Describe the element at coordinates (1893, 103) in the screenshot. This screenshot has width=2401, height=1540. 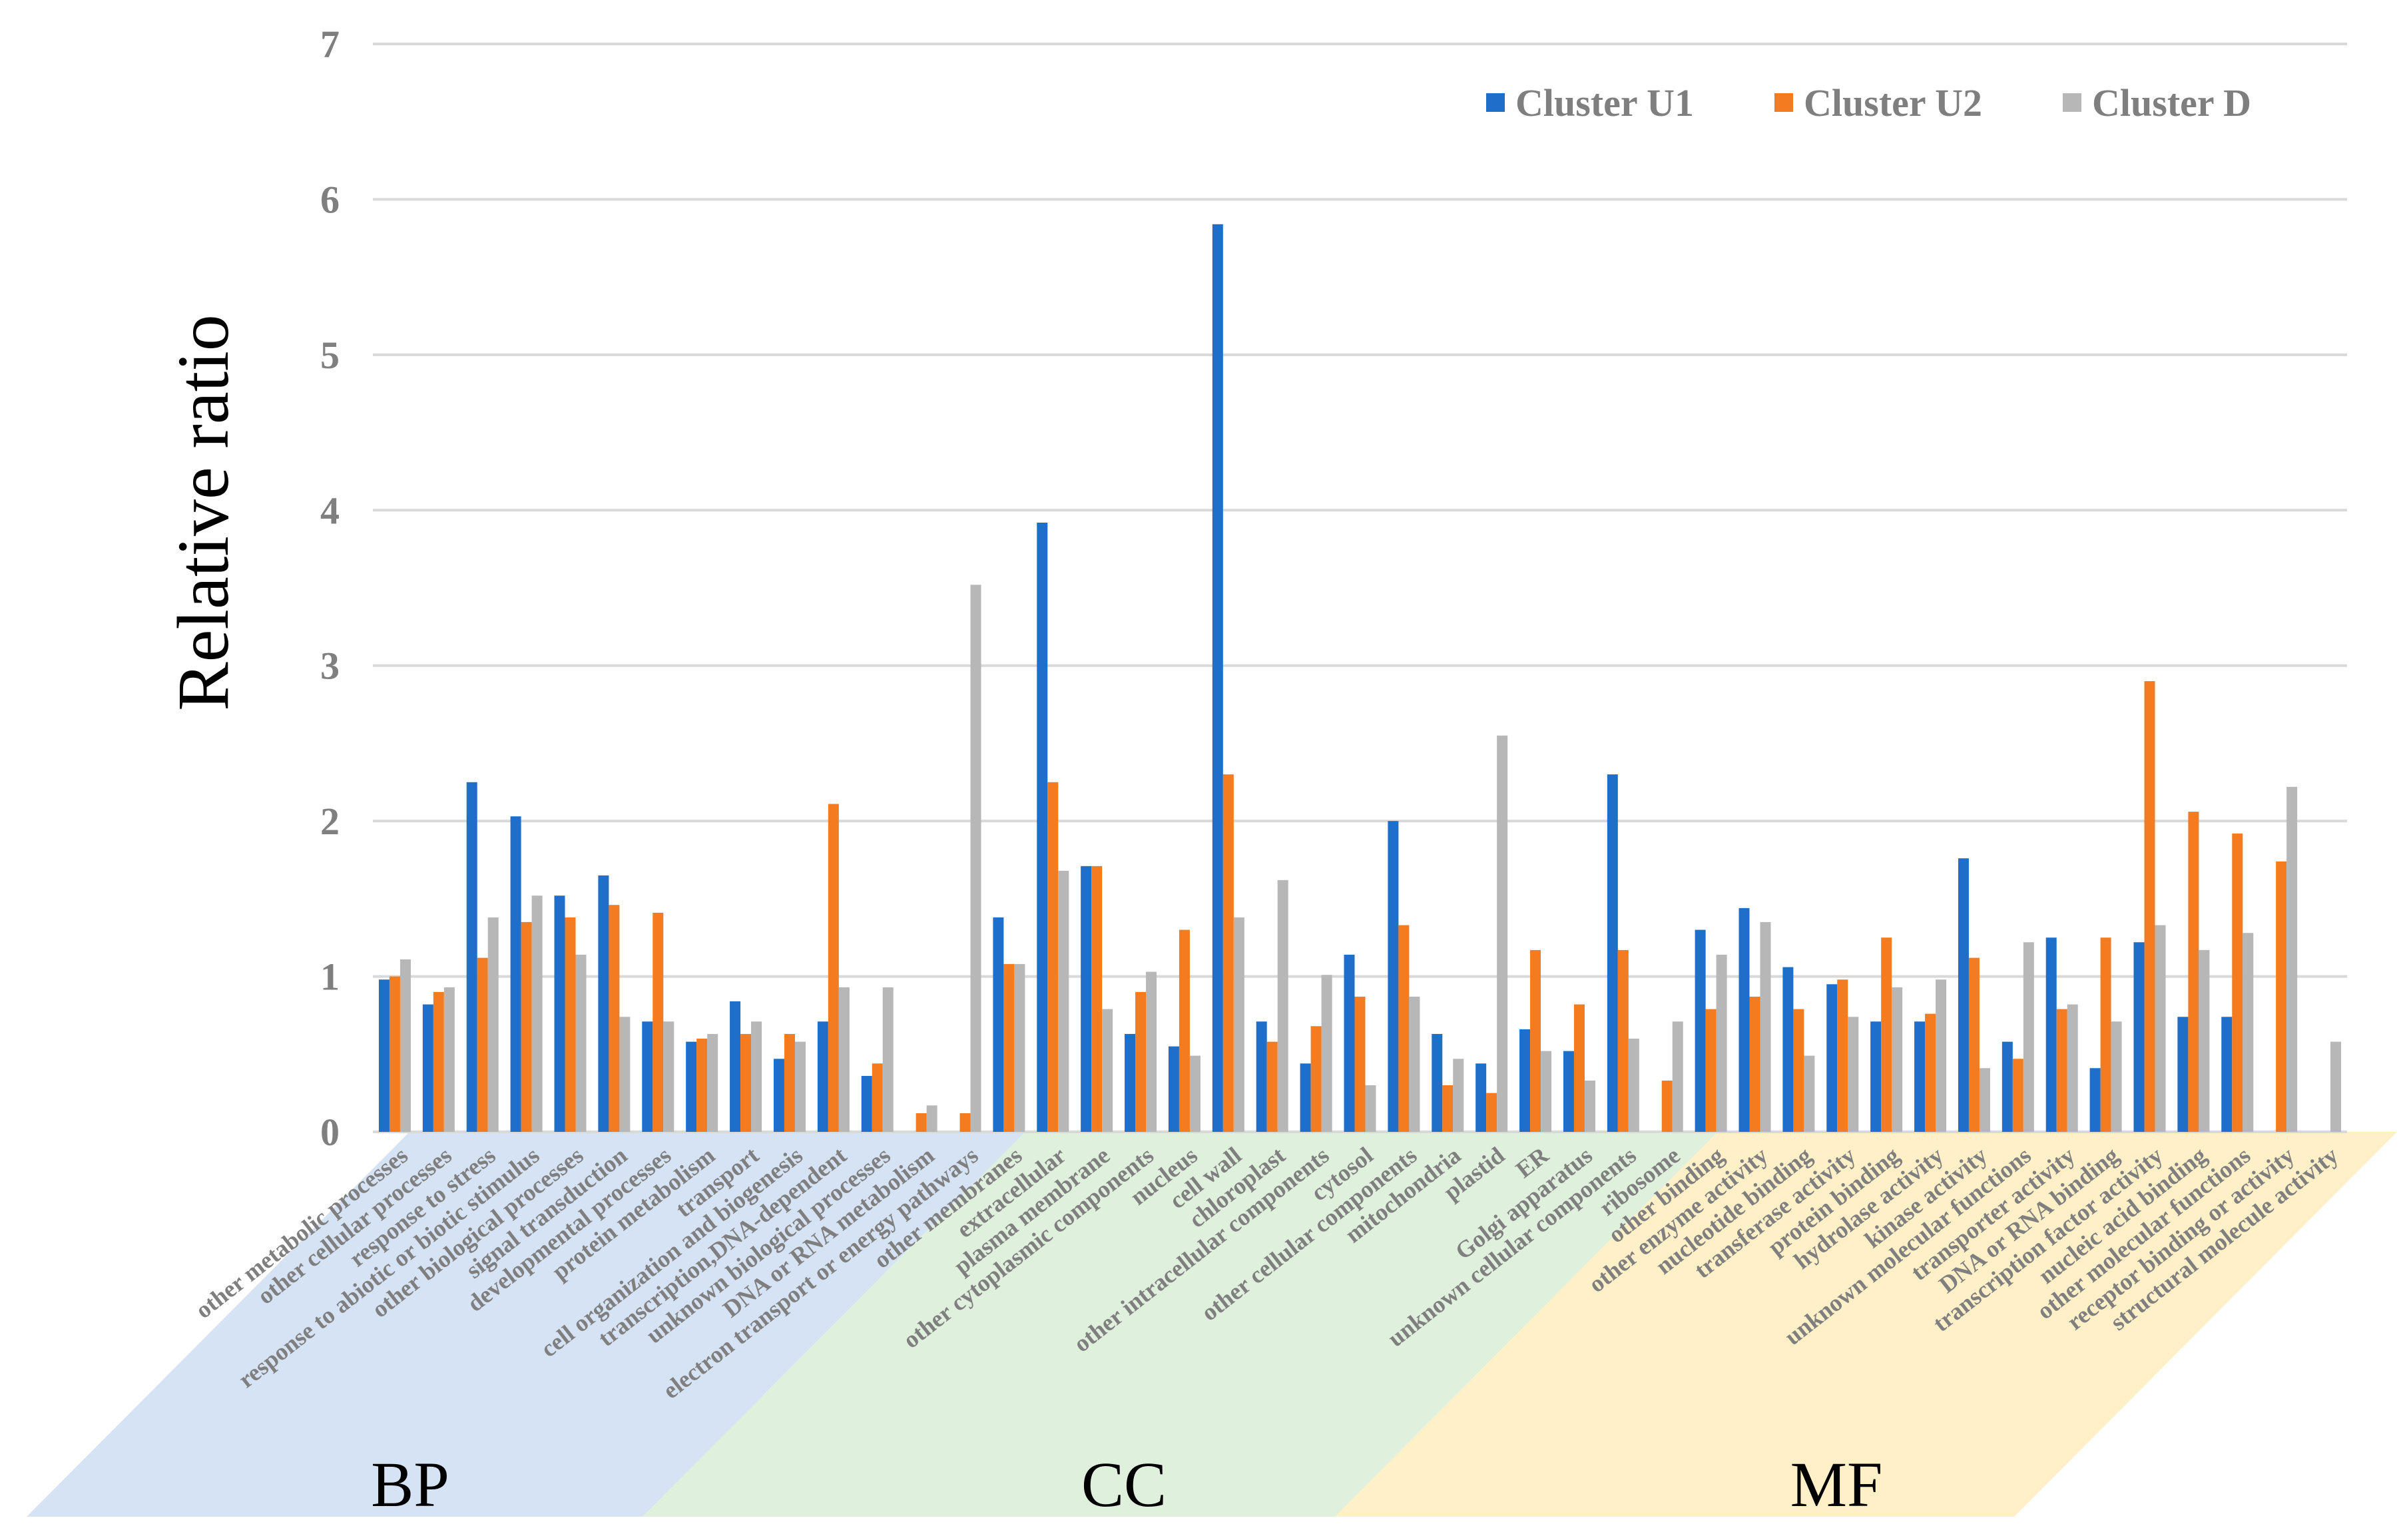
I see `legend-label-cluster-u2: Cluster U2` at that location.